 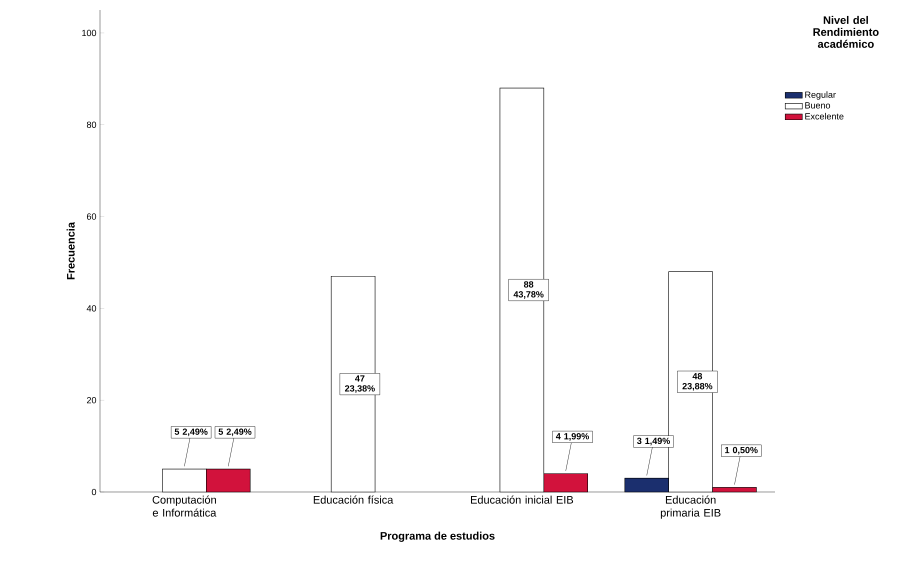 What do you see at coordinates (817, 105) in the screenshot?
I see `legend-label: Bueno` at bounding box center [817, 105].